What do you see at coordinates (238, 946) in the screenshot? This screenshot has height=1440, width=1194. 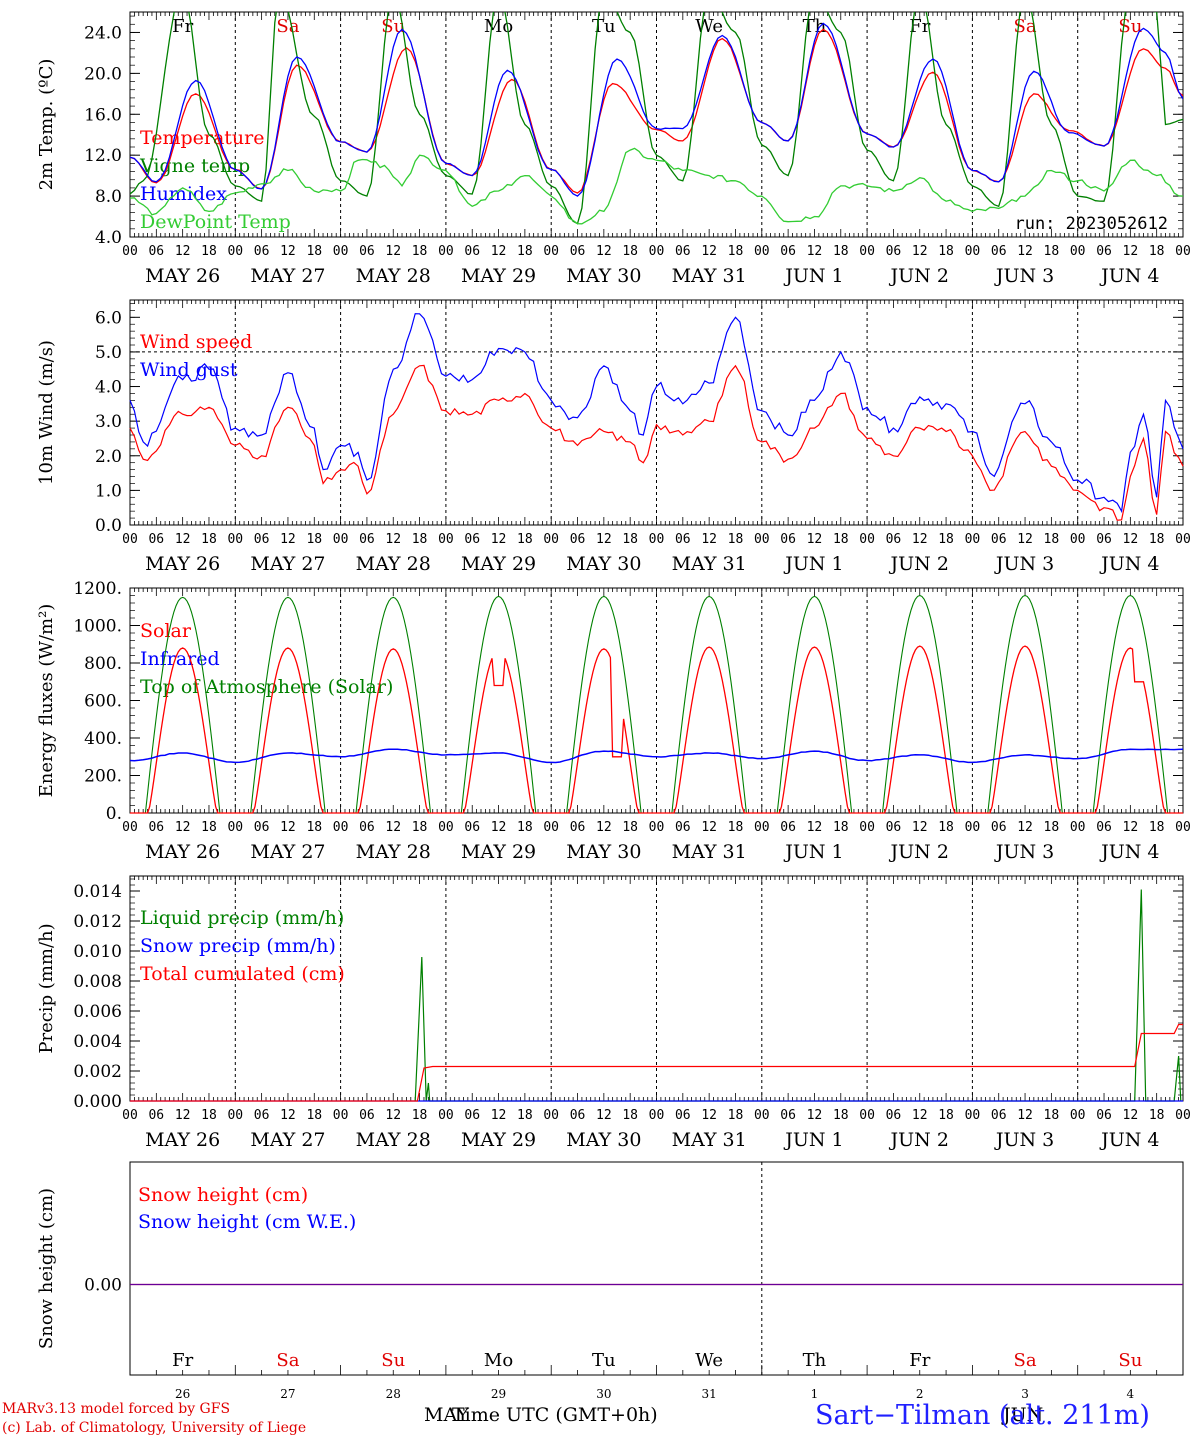 I see `legend-entry: Snow precip (mm/h)` at bounding box center [238, 946].